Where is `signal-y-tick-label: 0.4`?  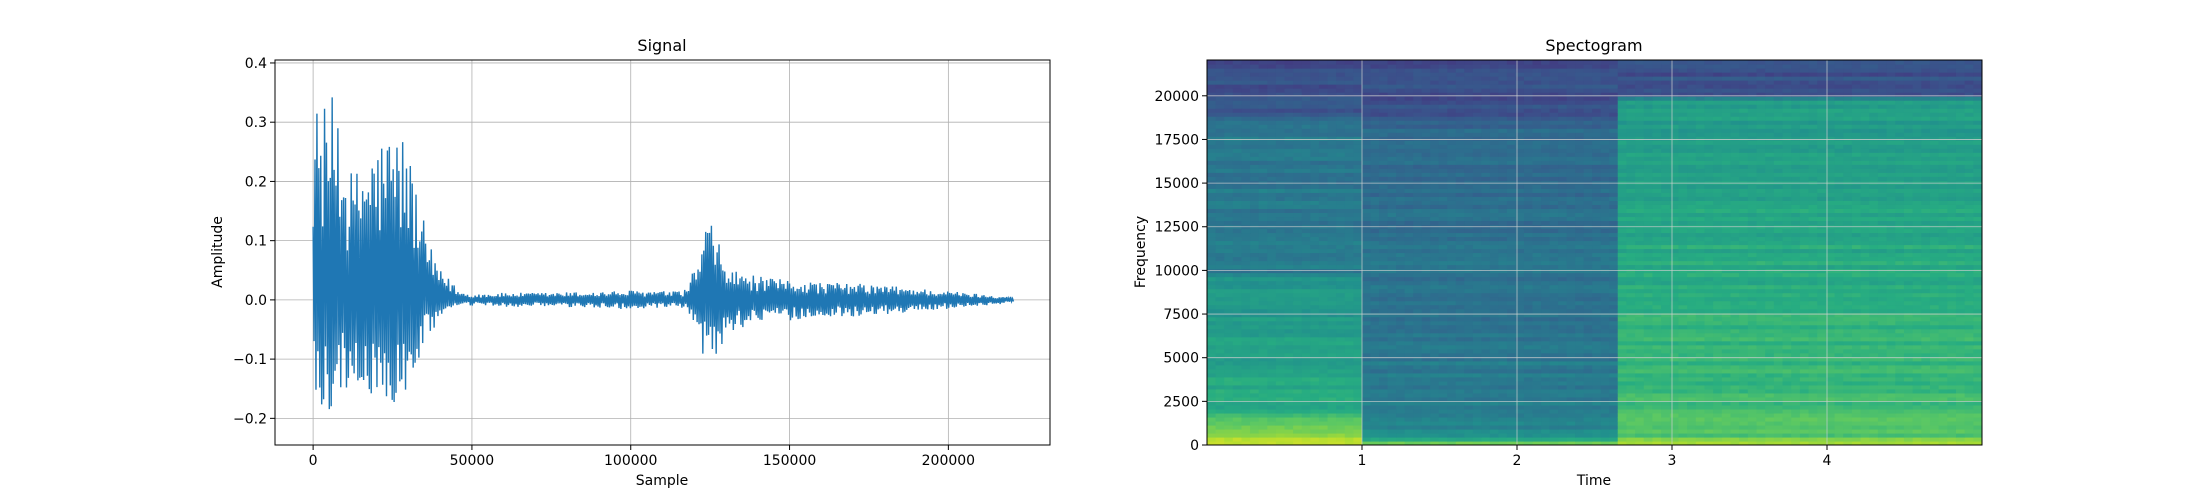 signal-y-tick-label: 0.4 is located at coordinates (256, 64).